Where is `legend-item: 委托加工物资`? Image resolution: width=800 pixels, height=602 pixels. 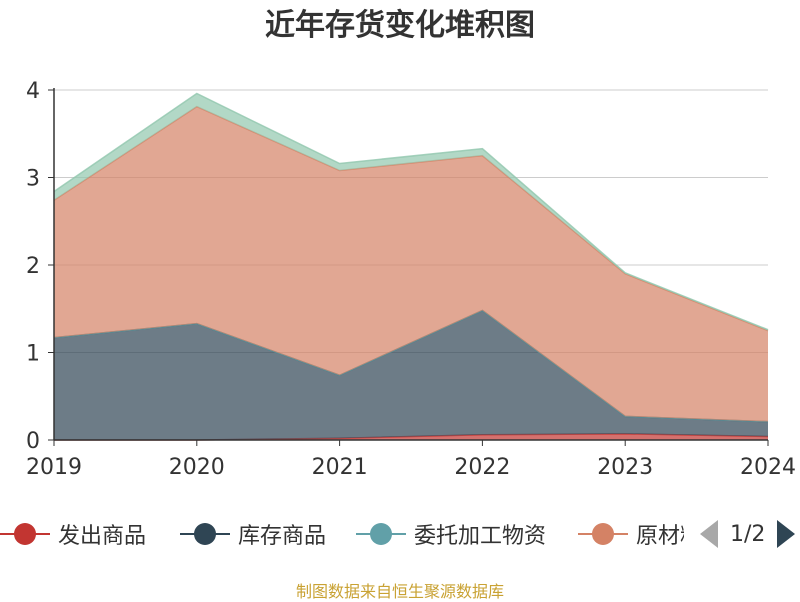 legend-item: 委托加工物资 is located at coordinates (451, 534).